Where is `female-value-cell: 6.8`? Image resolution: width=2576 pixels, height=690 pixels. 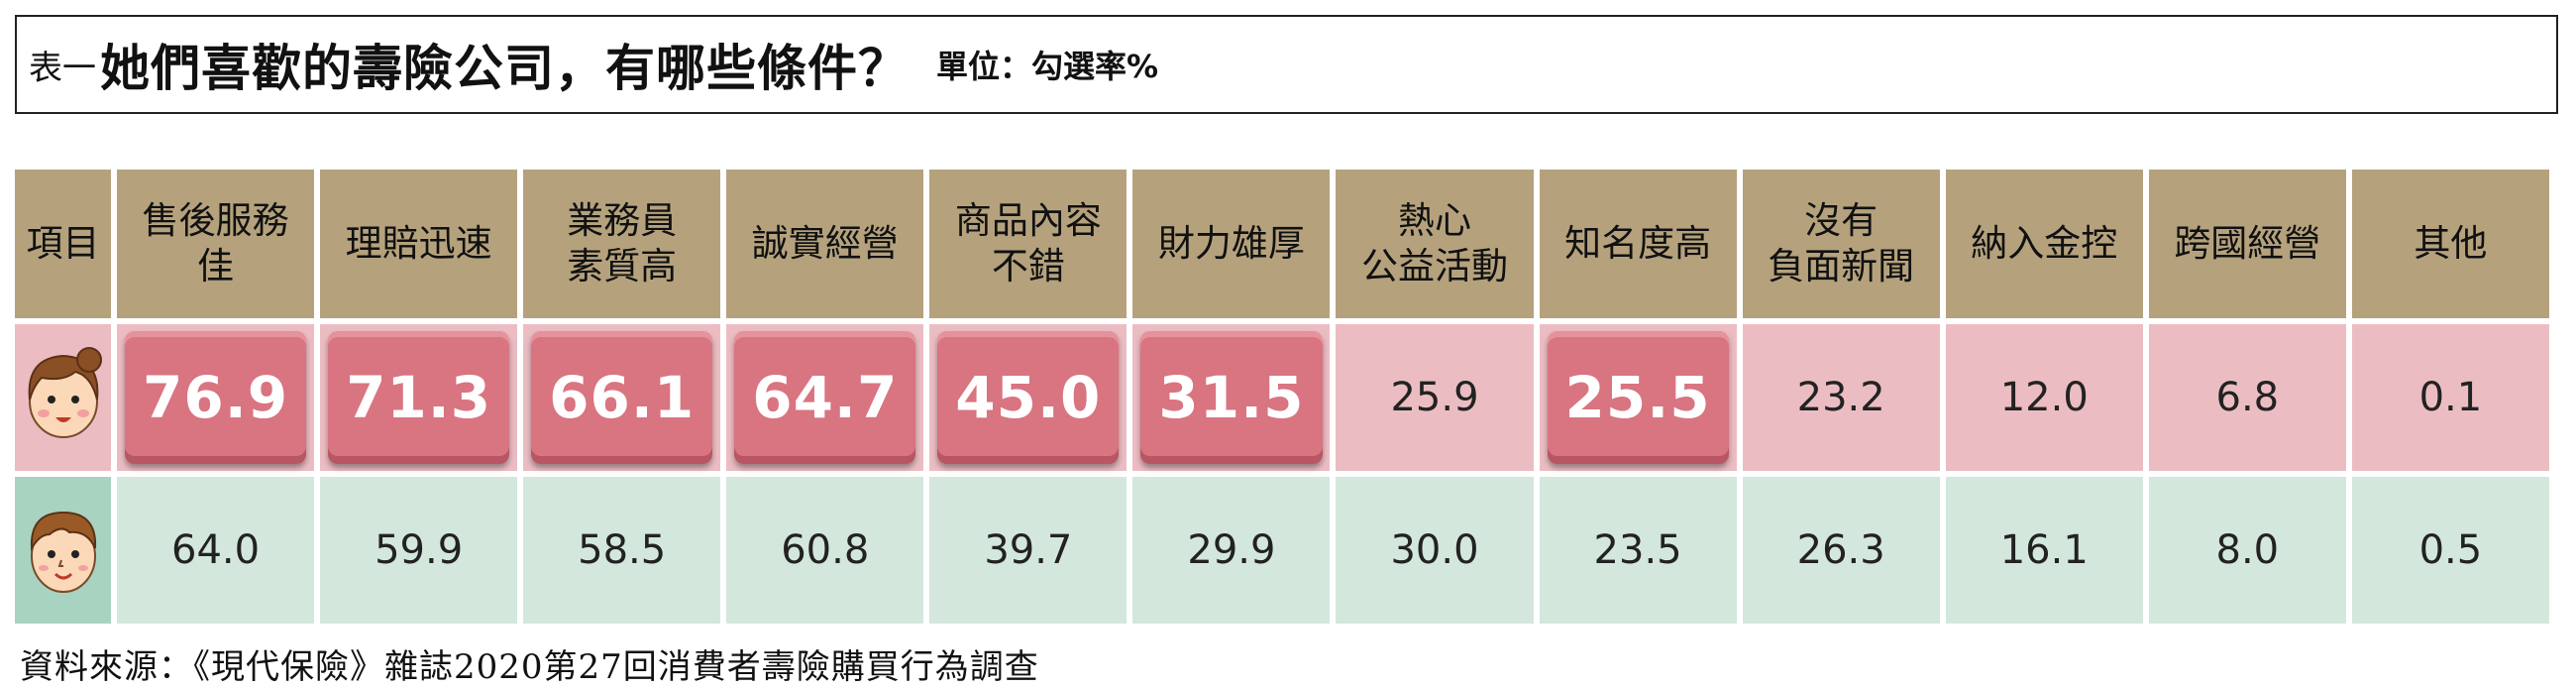 female-value-cell: 6.8 is located at coordinates (2247, 397).